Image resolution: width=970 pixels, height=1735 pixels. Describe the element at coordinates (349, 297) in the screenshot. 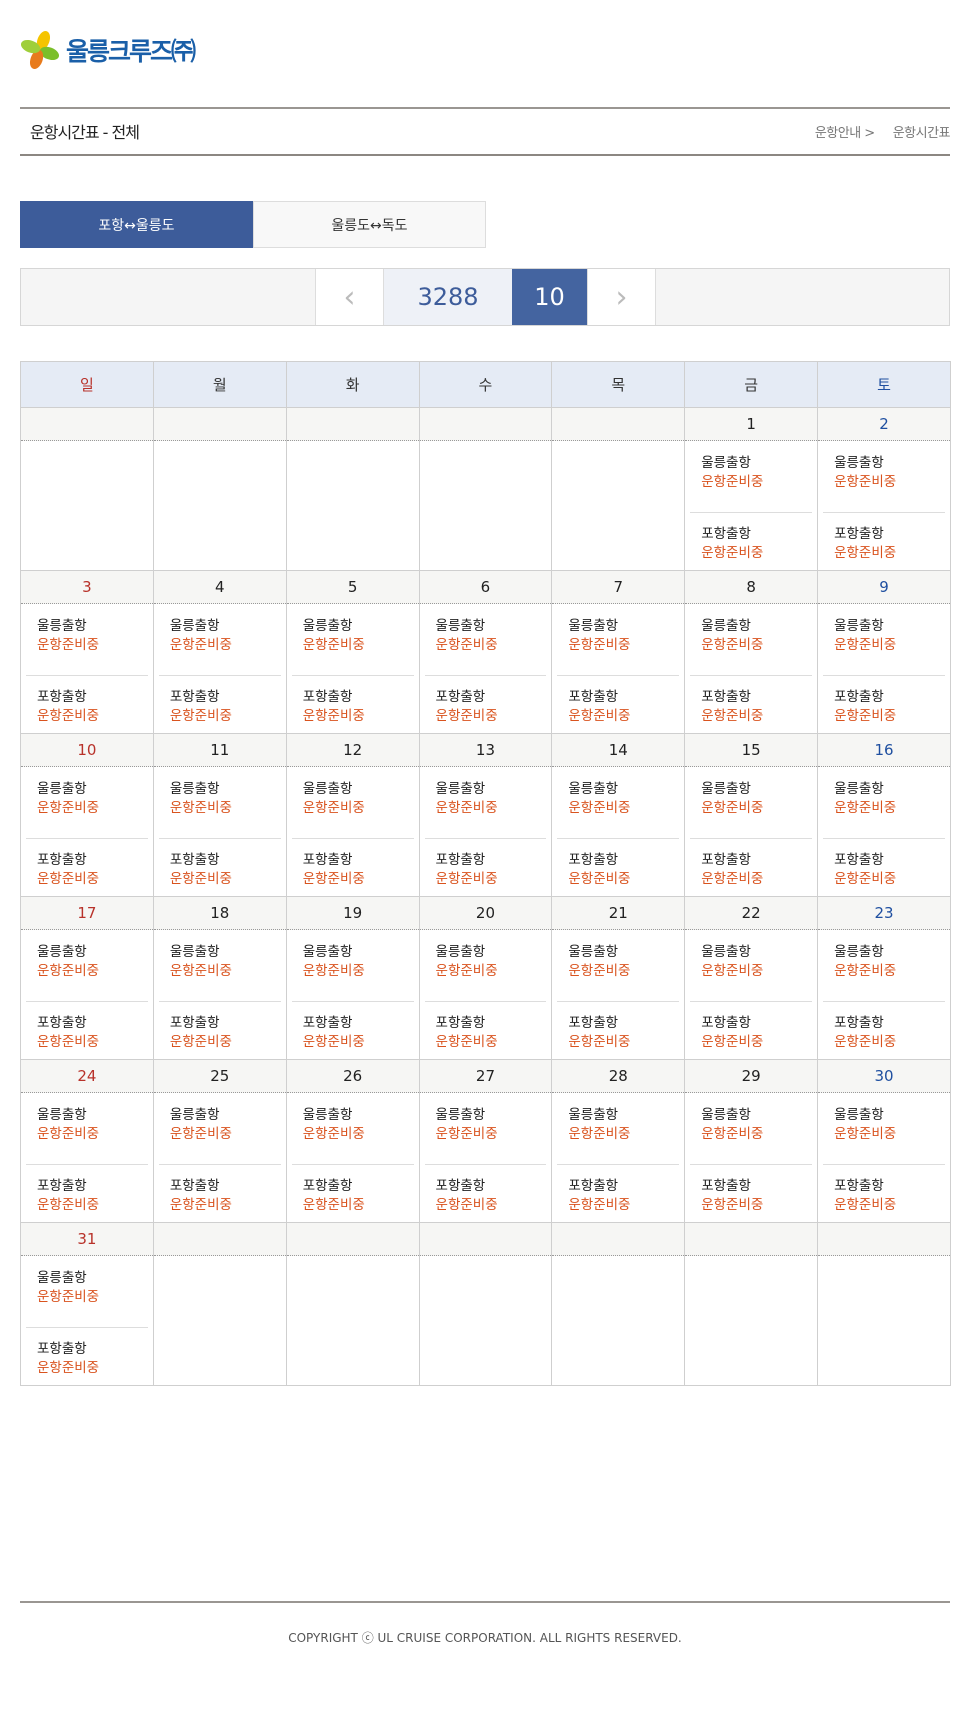

I see `prev-month-button: ‹` at that location.